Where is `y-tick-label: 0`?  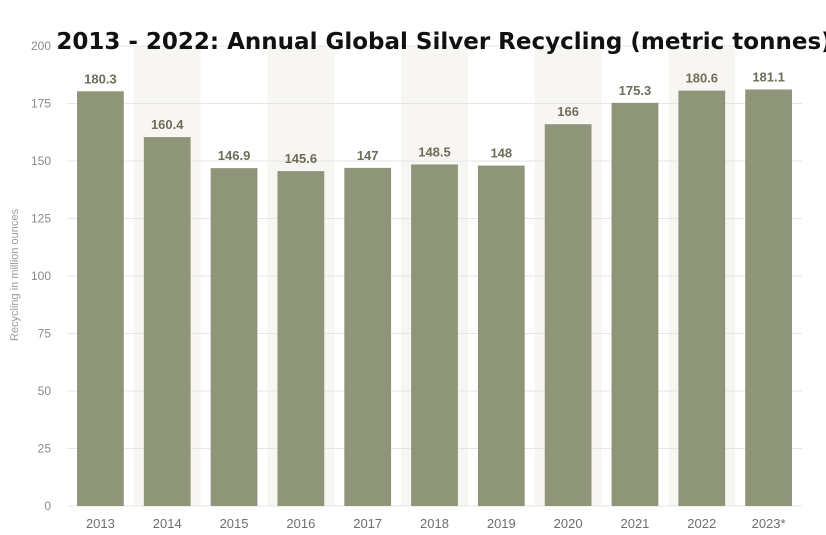
y-tick-label: 0 is located at coordinates (47, 506).